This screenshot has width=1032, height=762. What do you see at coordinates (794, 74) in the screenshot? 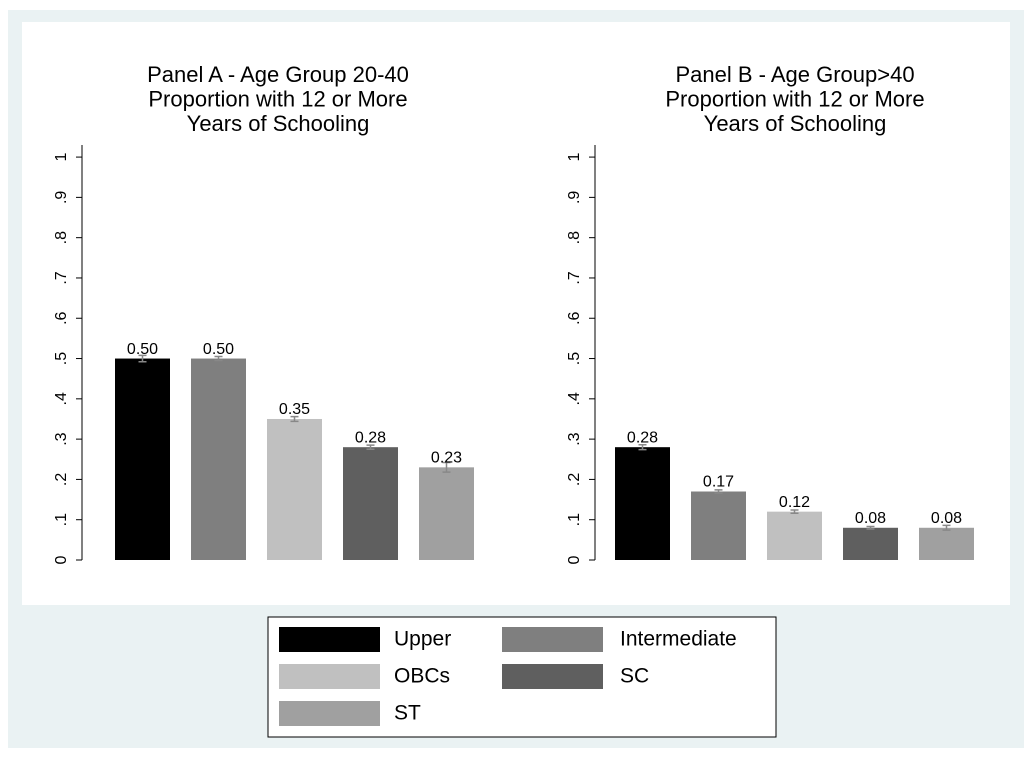
I see `chart-title: Panel B - Age Group>40` at bounding box center [794, 74].